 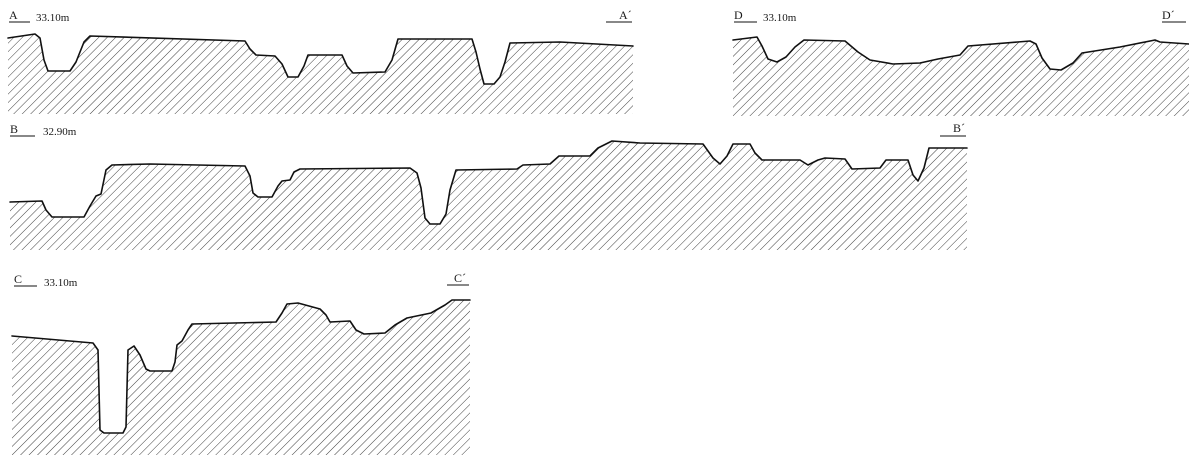 I want to click on section-c-end-label: C´, so click(x=460, y=278).